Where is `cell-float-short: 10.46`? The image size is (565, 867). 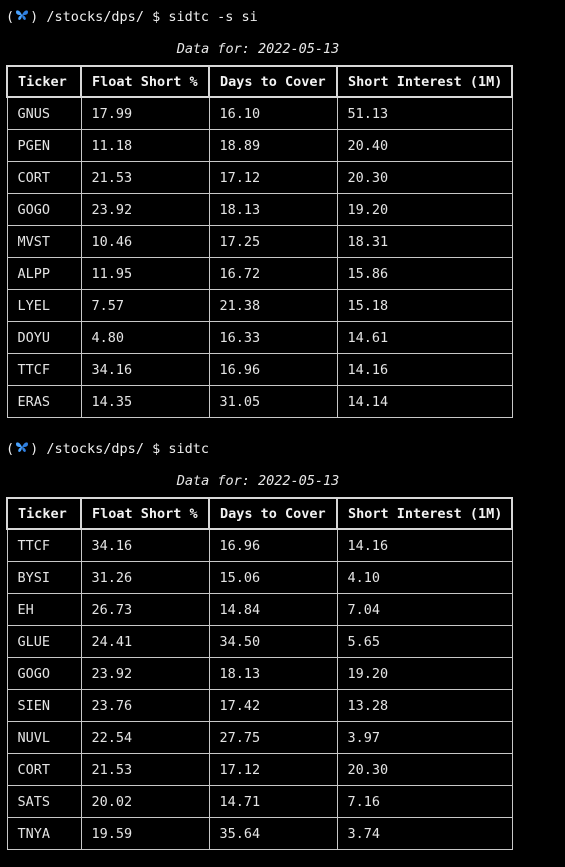 cell-float-short: 10.46 is located at coordinates (145, 241).